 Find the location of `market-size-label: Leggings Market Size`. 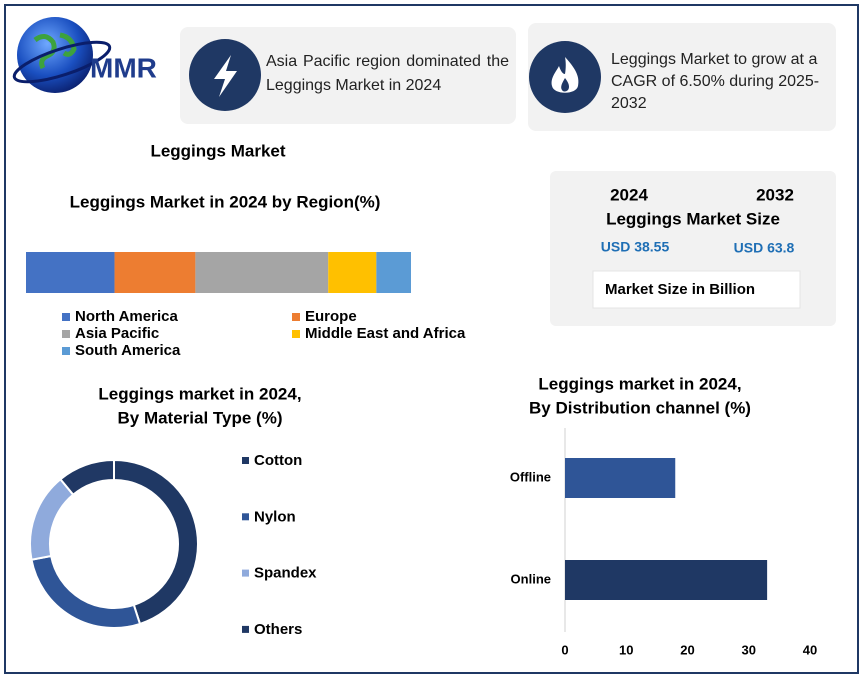

market-size-label: Leggings Market Size is located at coordinates (693, 218).